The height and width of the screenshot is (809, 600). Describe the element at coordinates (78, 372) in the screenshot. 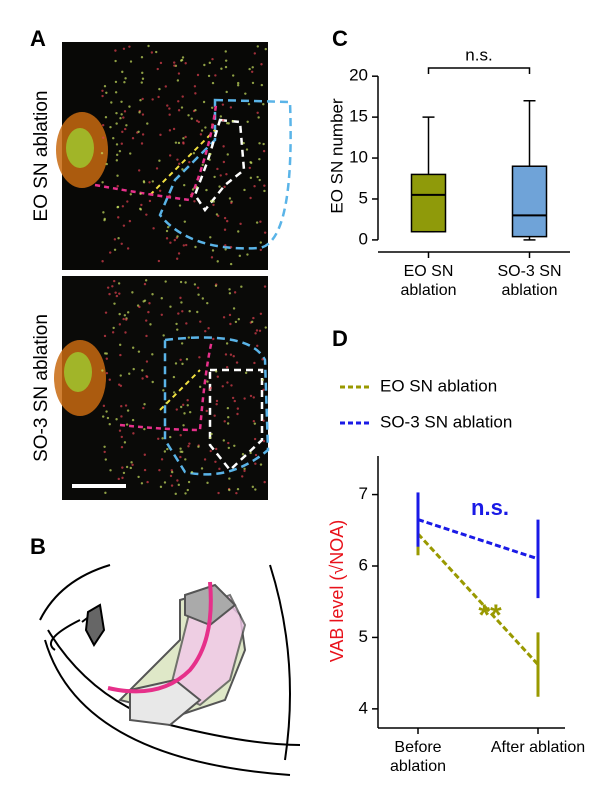

I see `eye` at that location.